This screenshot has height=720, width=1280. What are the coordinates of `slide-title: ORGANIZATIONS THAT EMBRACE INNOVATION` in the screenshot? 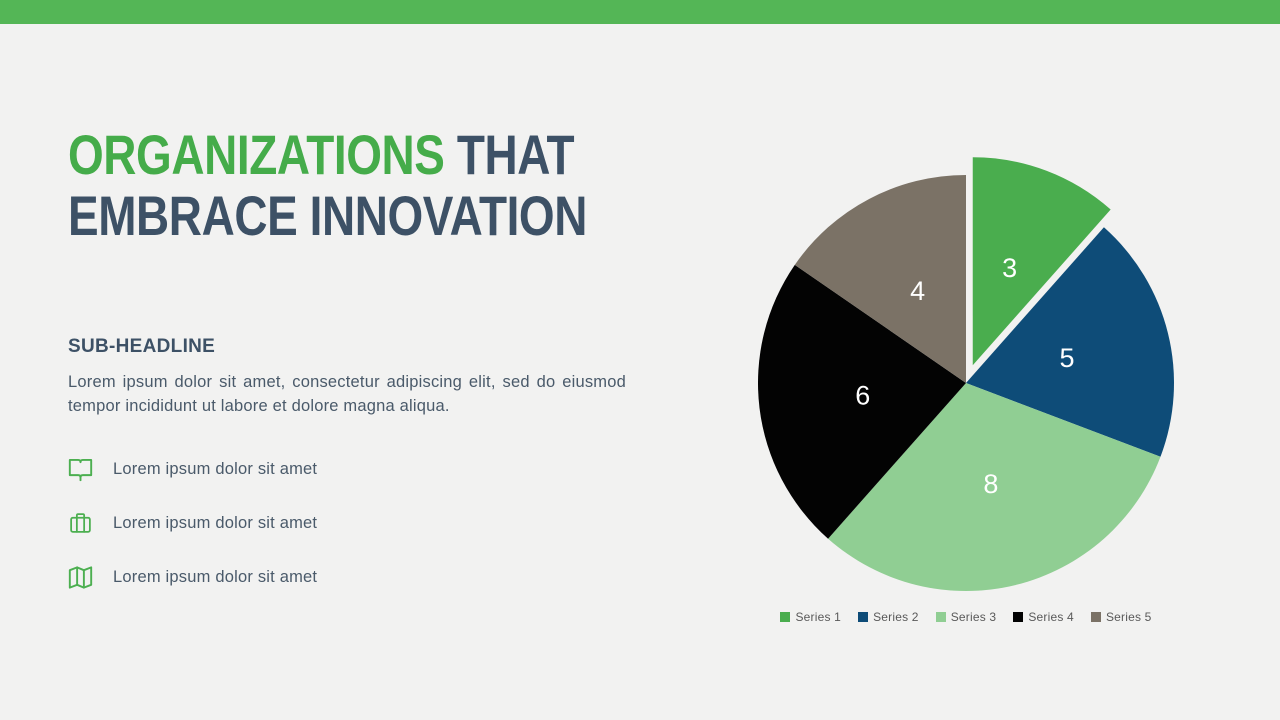 It's located at (379, 185).